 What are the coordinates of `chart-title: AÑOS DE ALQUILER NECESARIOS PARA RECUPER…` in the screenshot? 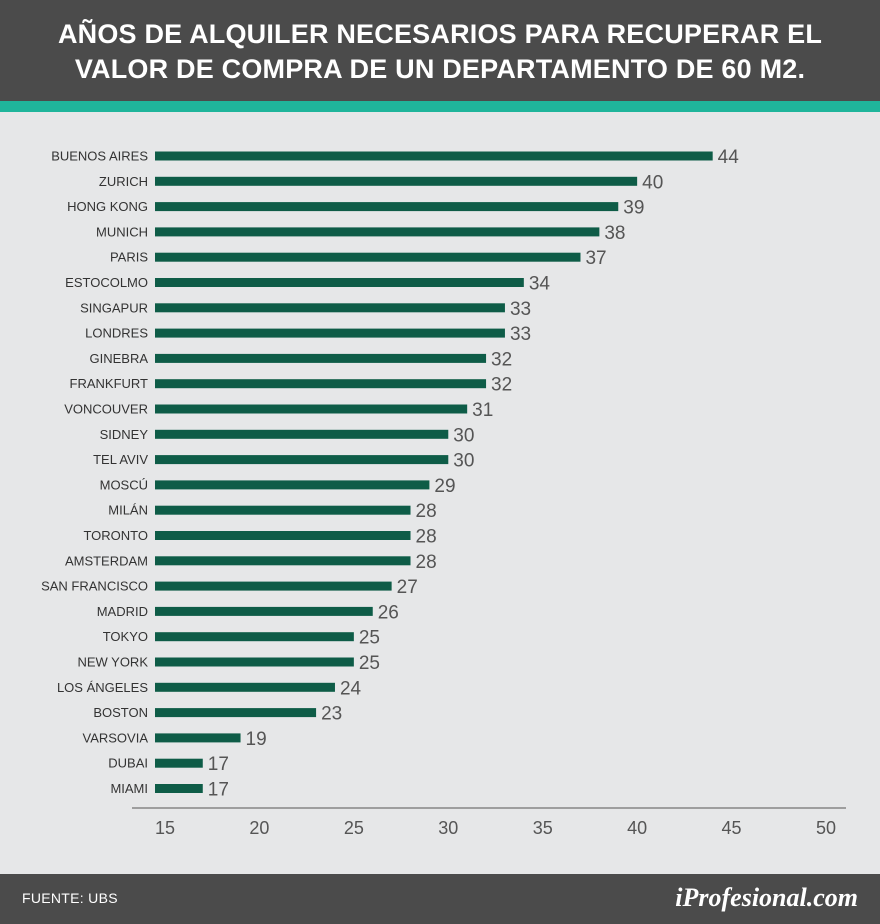 It's located at (440, 52).